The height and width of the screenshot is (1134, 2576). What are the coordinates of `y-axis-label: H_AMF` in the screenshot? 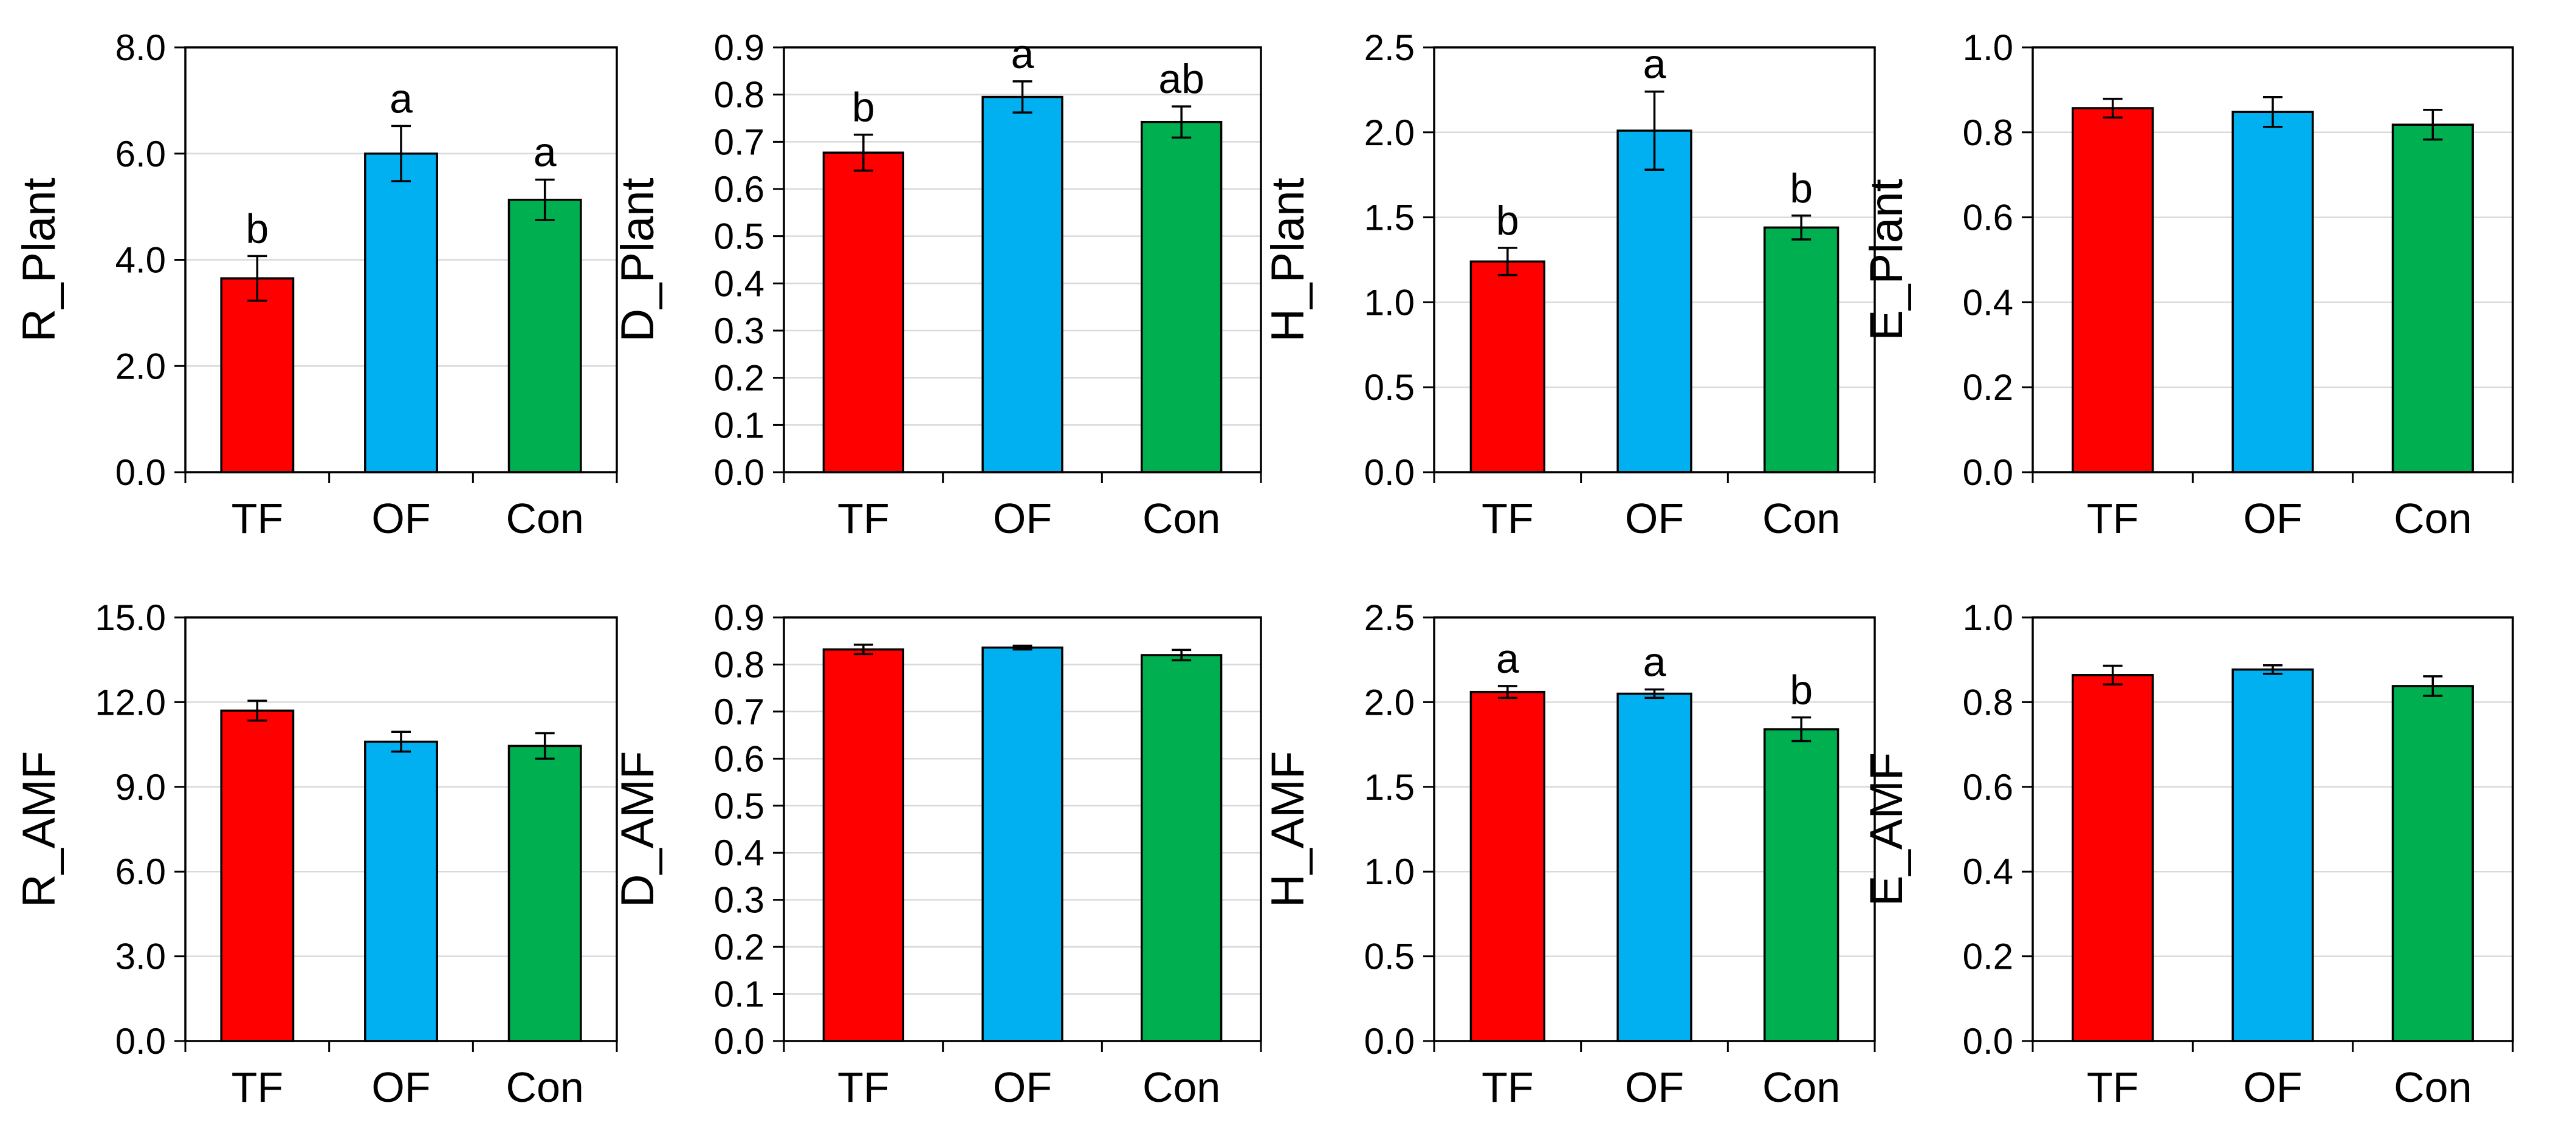 It's located at (1288, 830).